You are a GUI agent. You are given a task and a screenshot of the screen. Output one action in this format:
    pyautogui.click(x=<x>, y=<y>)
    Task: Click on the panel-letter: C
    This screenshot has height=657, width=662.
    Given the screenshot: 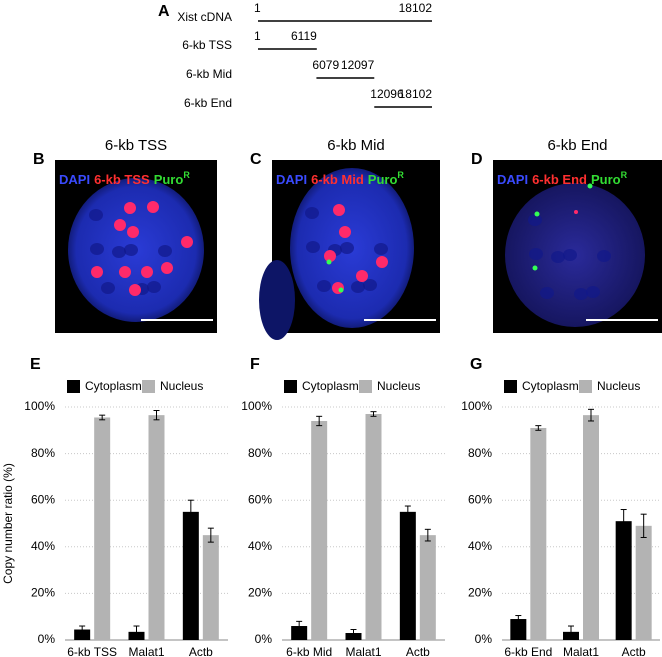 What is the action you would take?
    pyautogui.click(x=256, y=159)
    